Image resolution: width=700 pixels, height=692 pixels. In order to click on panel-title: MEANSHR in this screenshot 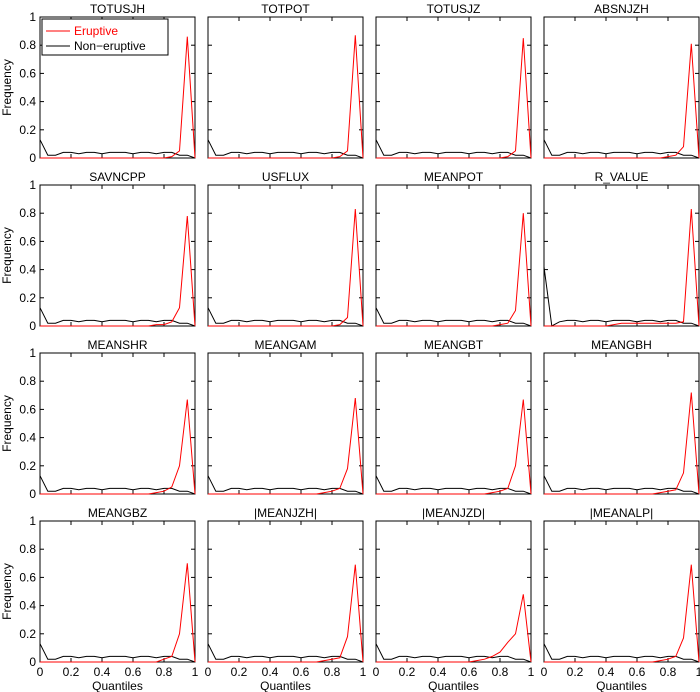, I will do `click(117, 345)`.